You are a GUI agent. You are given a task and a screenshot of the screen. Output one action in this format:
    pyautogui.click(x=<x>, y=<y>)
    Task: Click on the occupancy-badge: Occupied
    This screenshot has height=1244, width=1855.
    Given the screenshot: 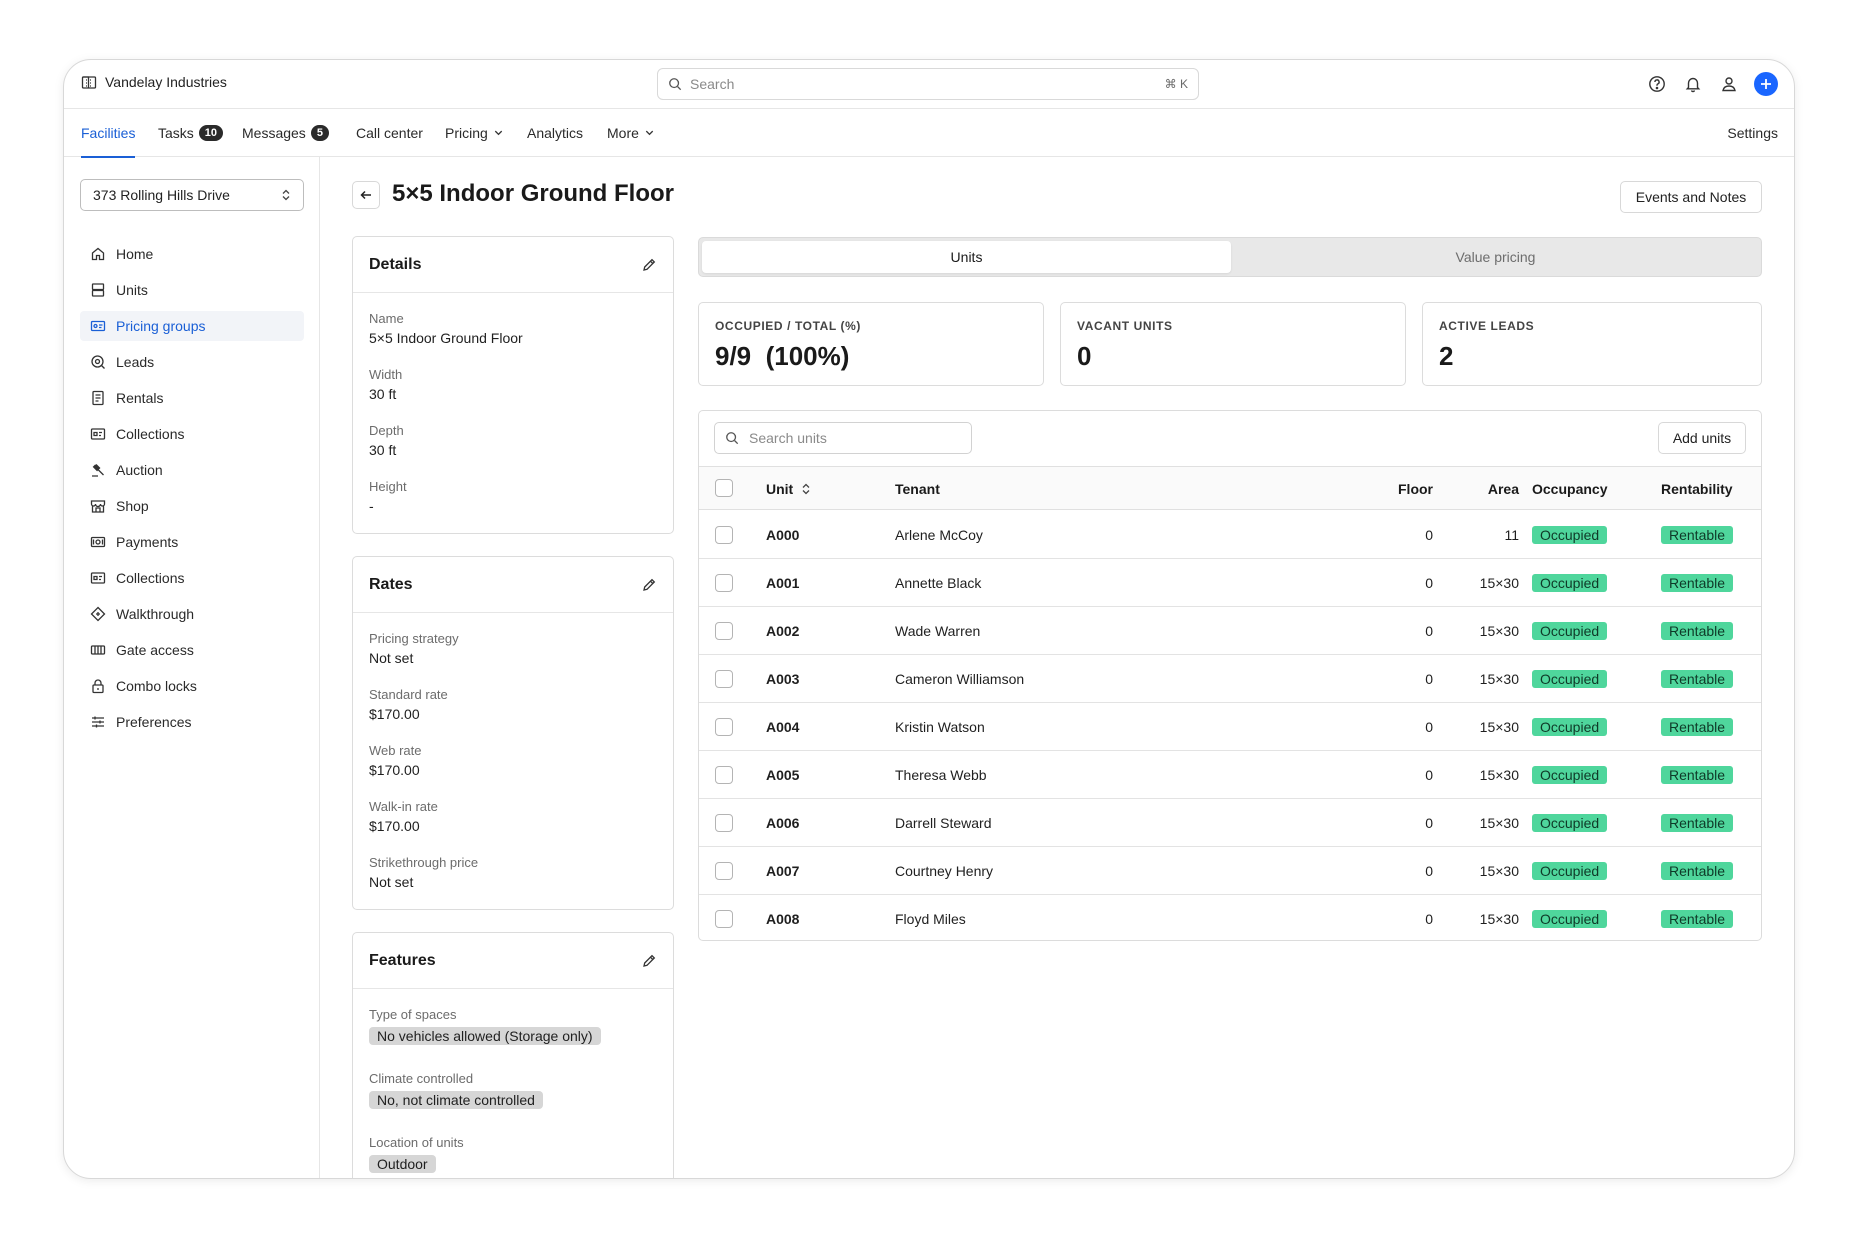 What is the action you would take?
    pyautogui.click(x=1570, y=775)
    